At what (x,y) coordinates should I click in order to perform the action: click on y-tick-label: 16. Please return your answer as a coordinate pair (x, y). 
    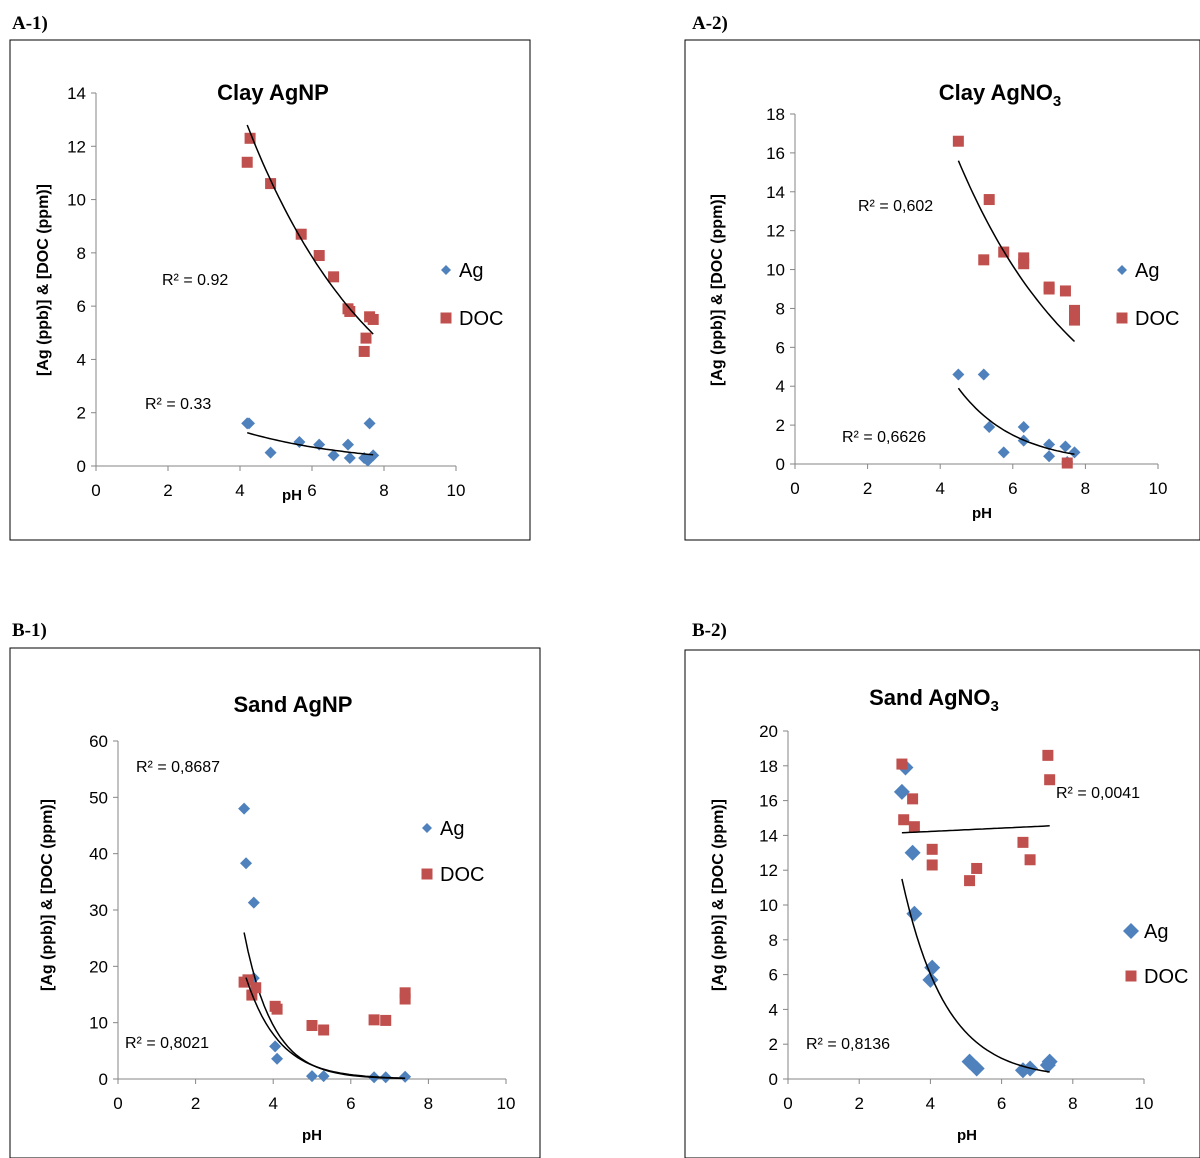
    Looking at the image, I should click on (775, 153).